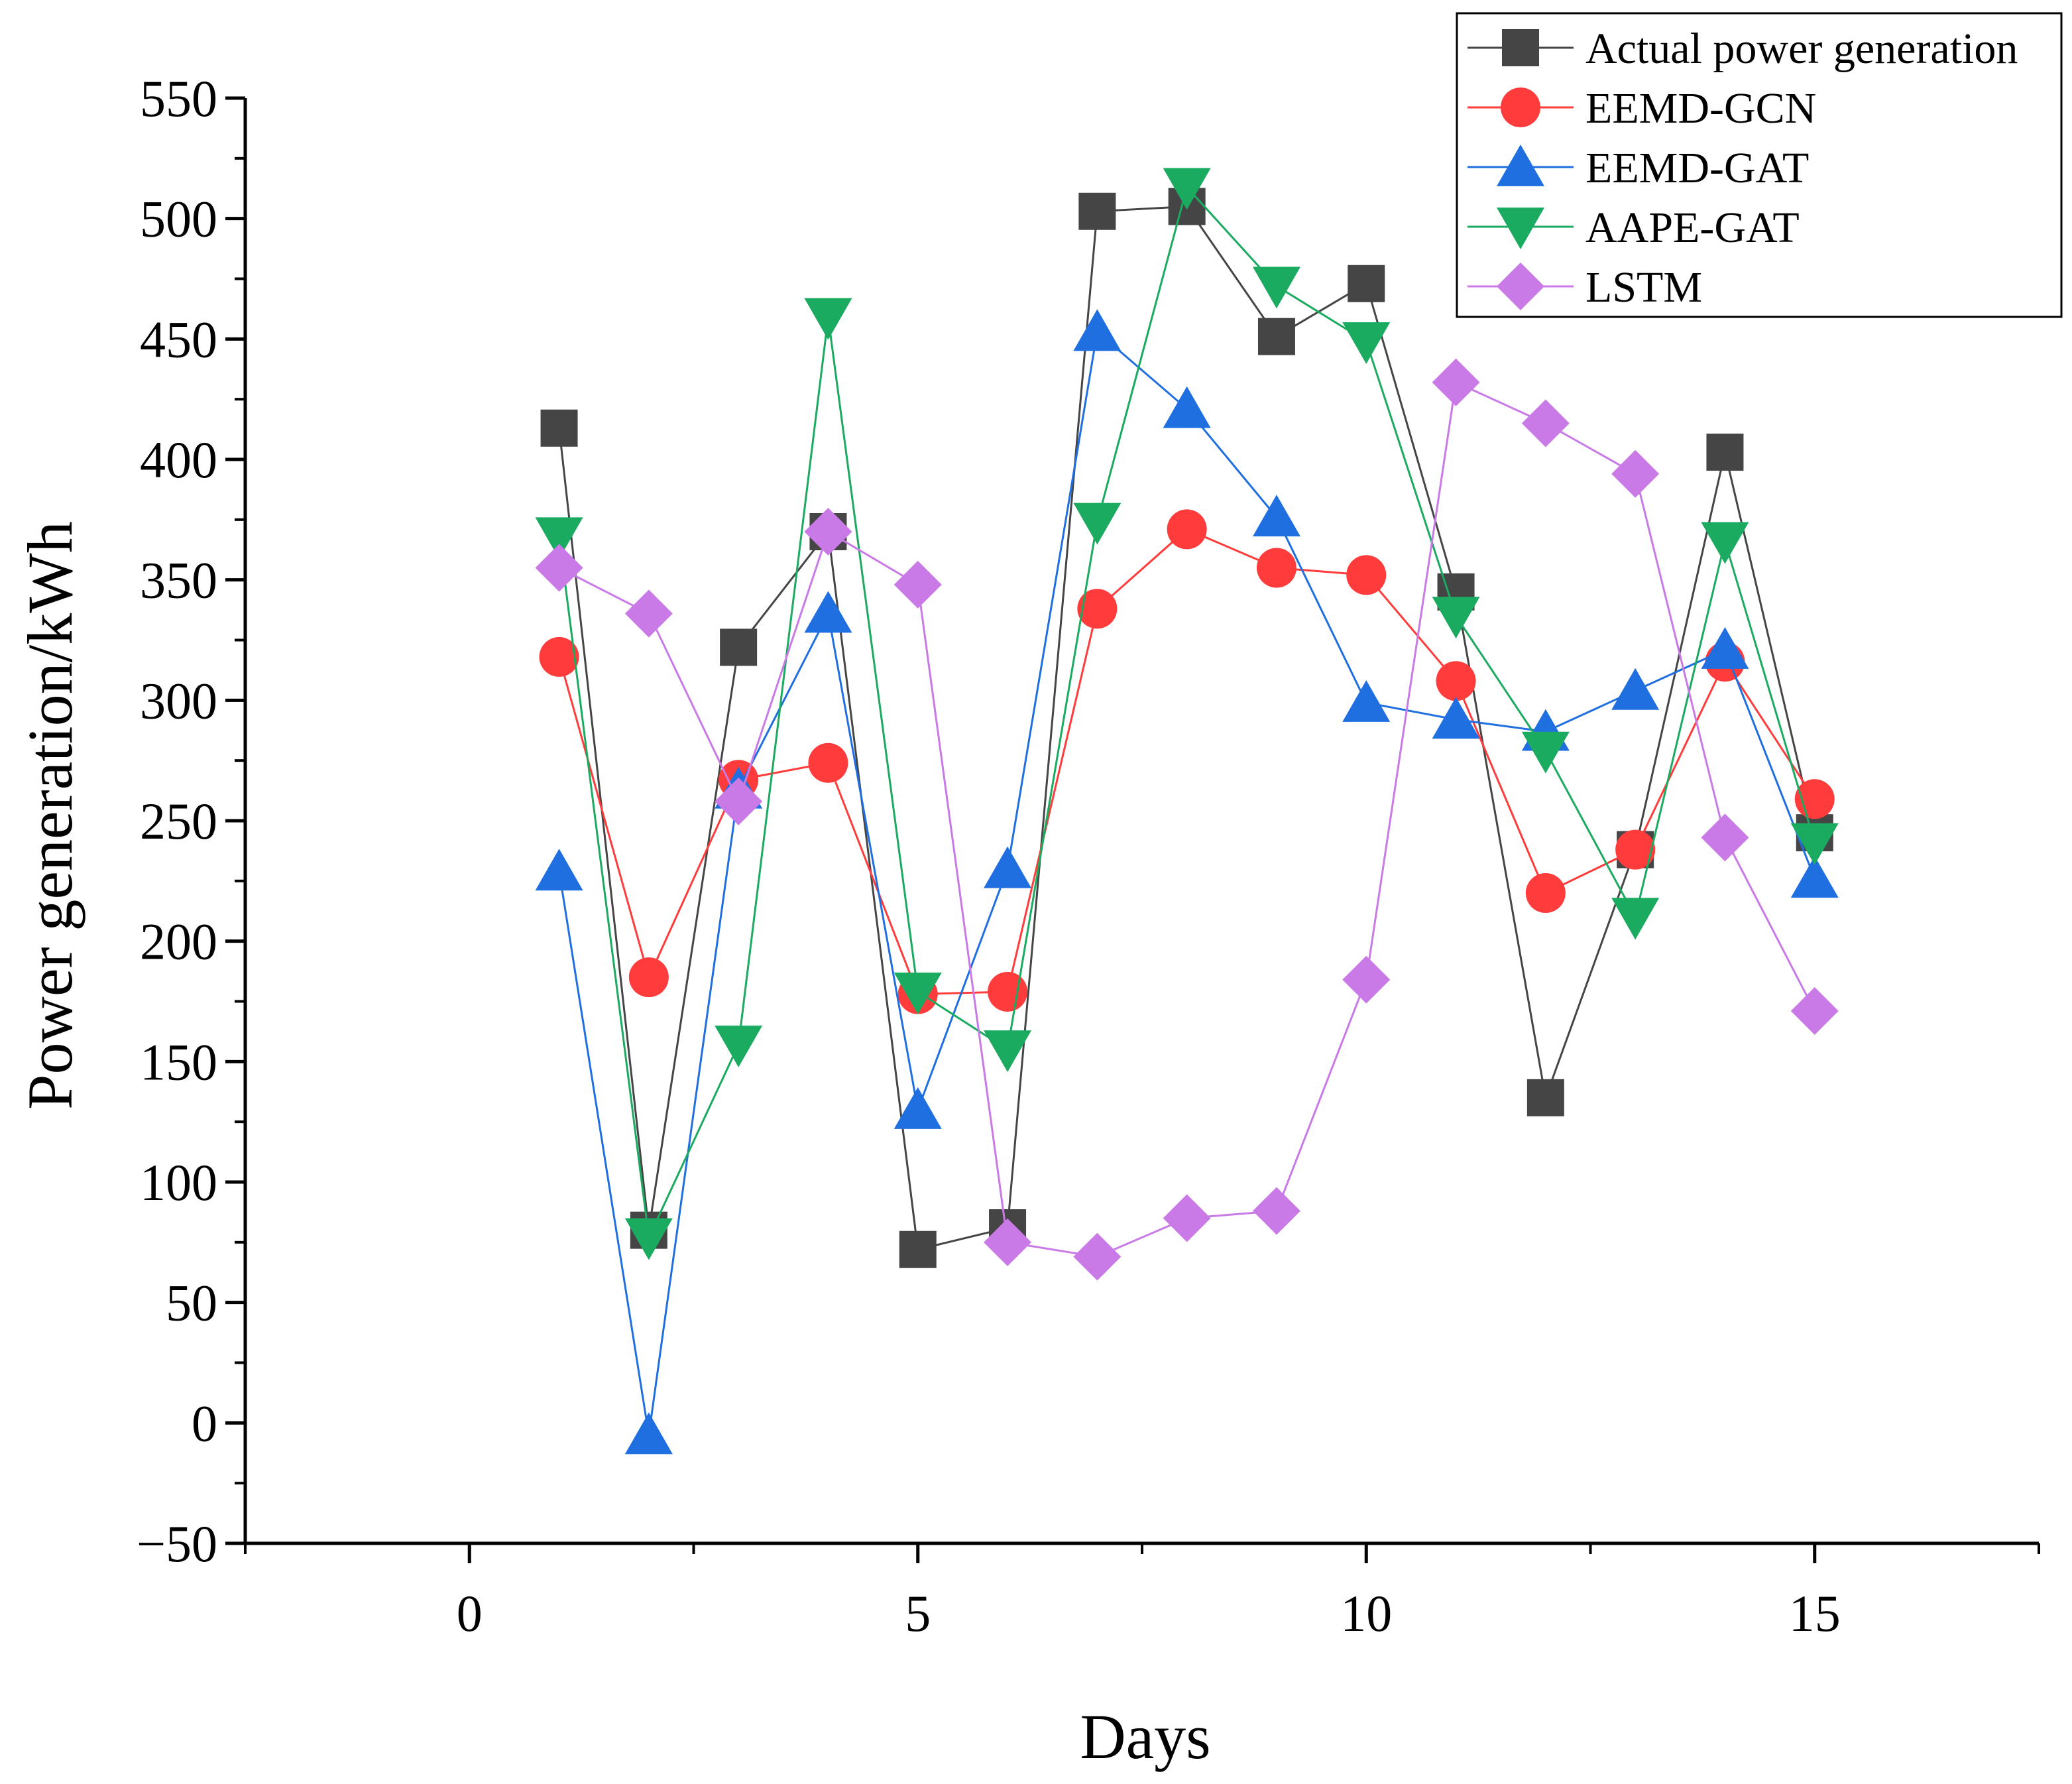  What do you see at coordinates (178, 942) in the screenshot?
I see `y-tick-label: 200` at bounding box center [178, 942].